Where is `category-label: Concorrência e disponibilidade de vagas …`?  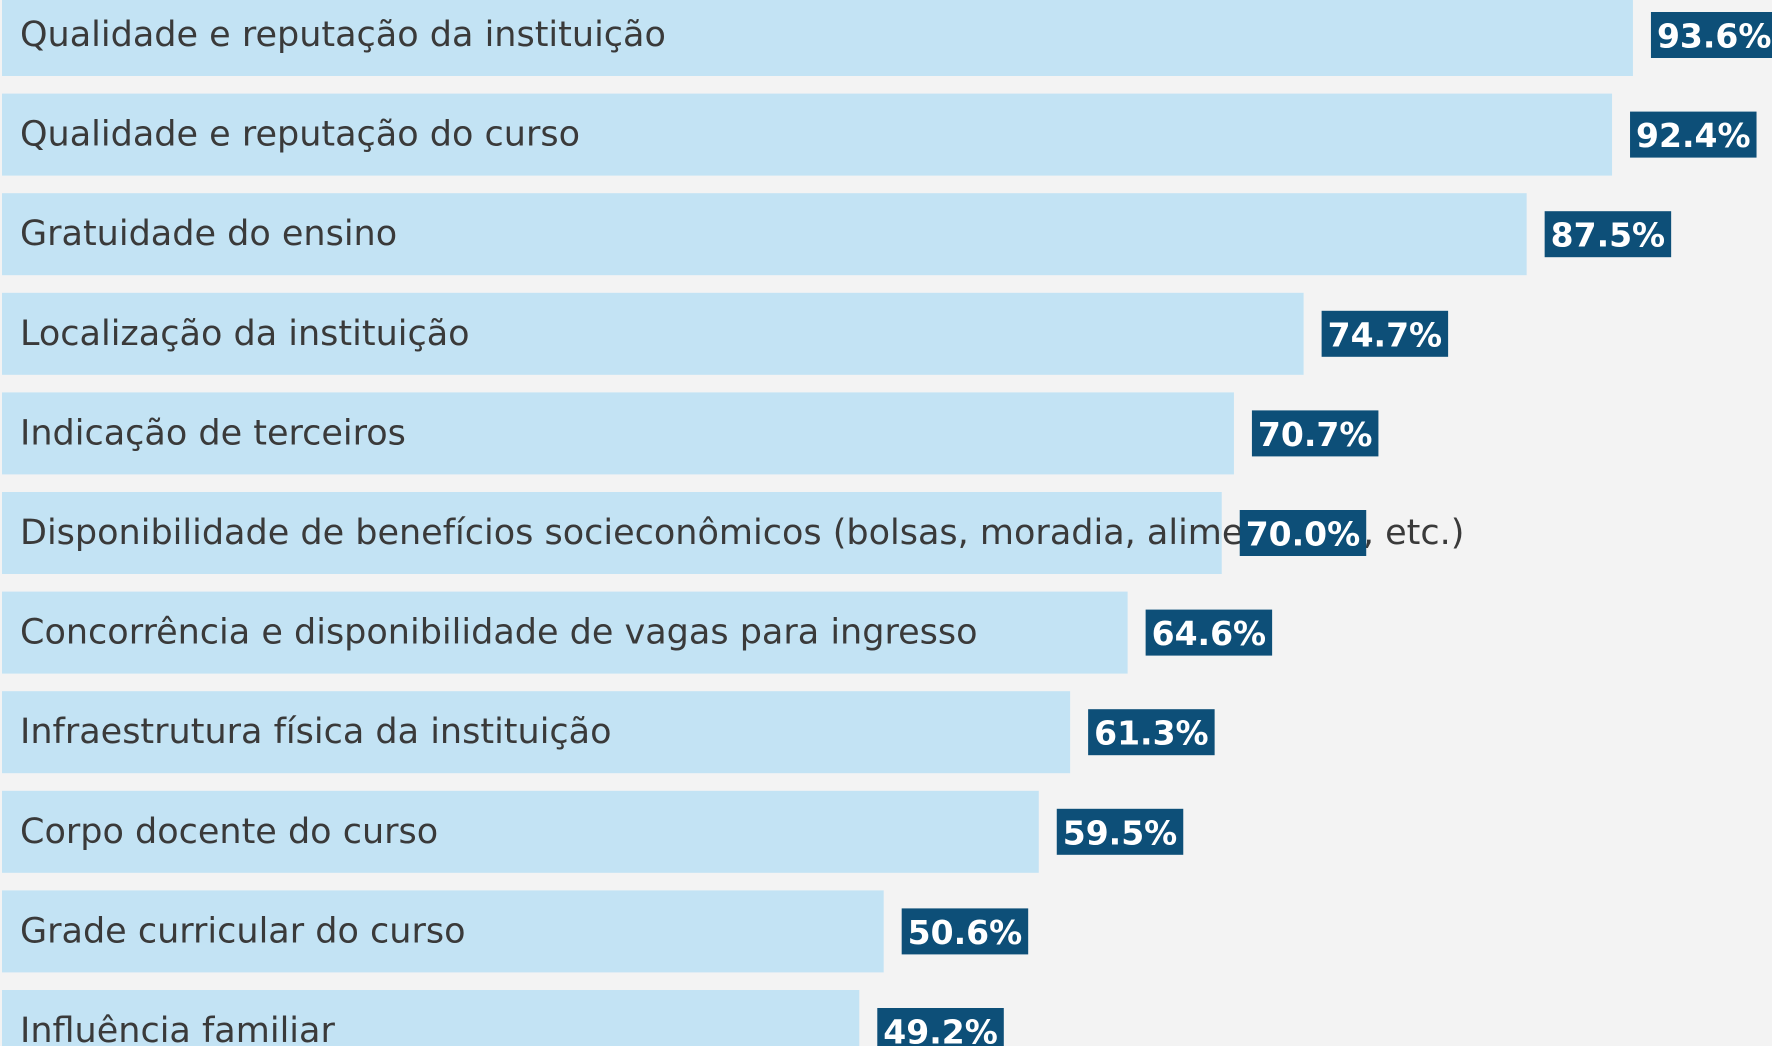 category-label: Concorrência e disponibilidade de vagas … is located at coordinates (499, 633).